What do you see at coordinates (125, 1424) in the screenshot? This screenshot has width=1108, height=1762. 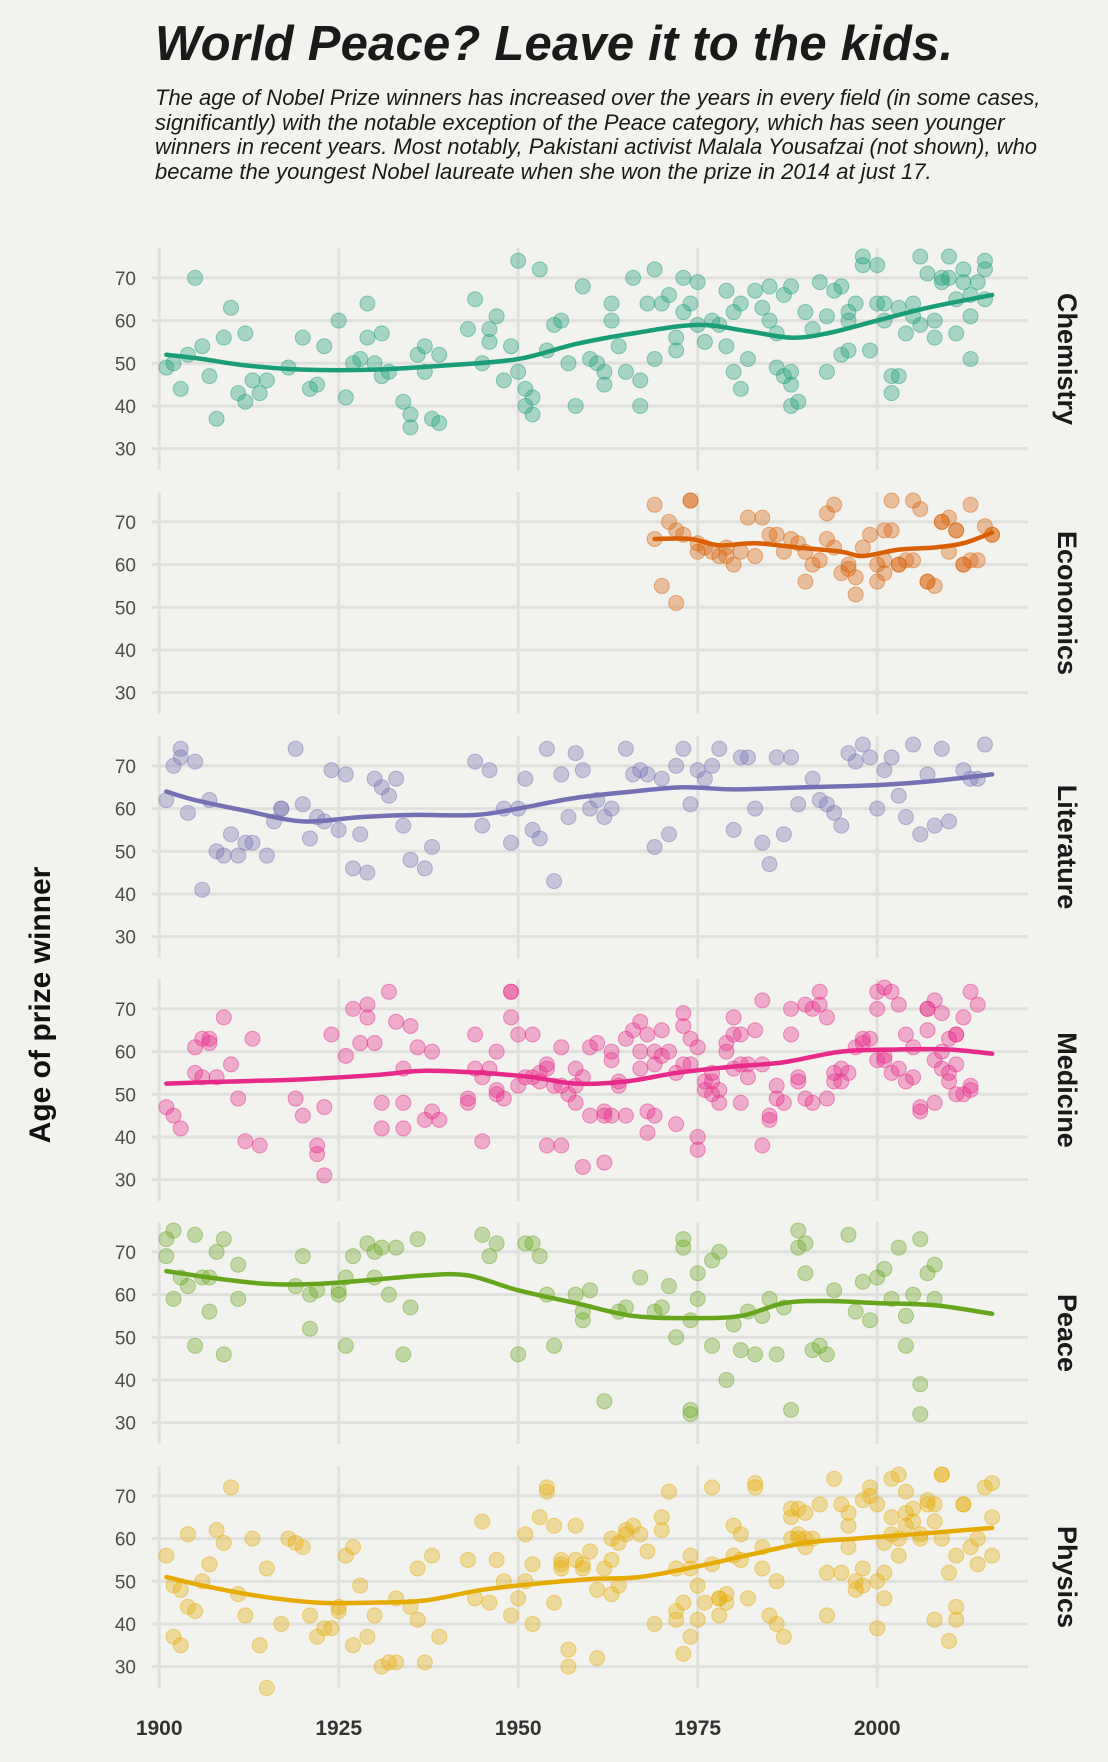 I see `y-tick-label: 30` at bounding box center [125, 1424].